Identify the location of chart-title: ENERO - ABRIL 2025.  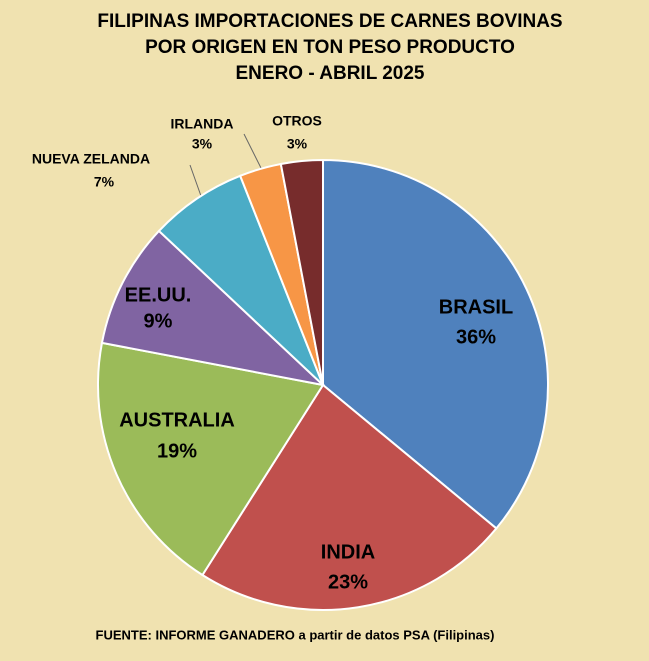
(330, 73).